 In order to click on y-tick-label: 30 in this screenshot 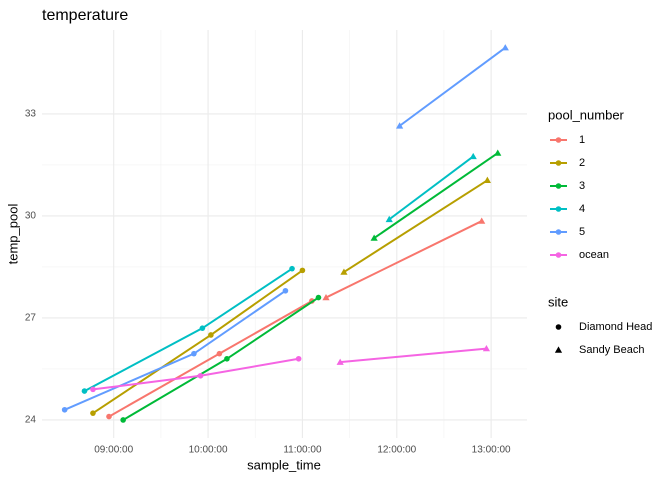, I will do `click(31, 216)`.